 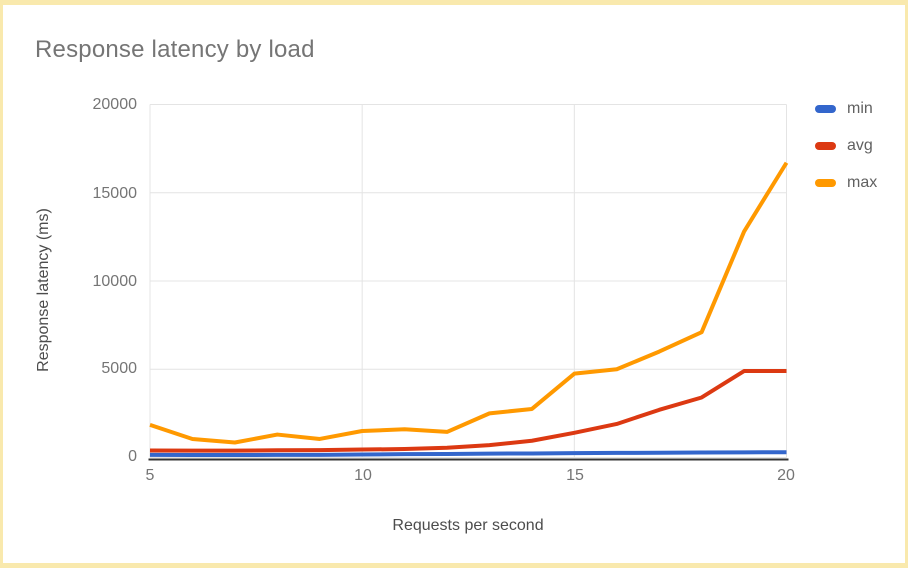 What do you see at coordinates (846, 183) in the screenshot?
I see `legend-item-max: max` at bounding box center [846, 183].